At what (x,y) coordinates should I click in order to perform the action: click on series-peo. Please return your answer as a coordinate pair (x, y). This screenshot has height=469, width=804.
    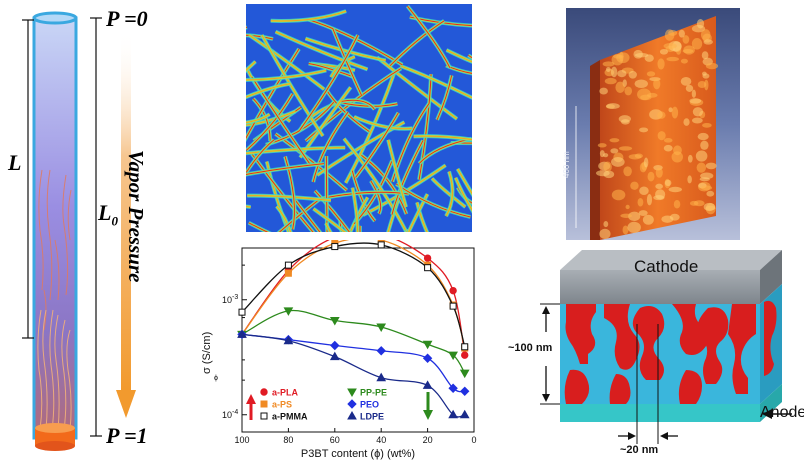
    Looking at the image, I should click on (353, 362).